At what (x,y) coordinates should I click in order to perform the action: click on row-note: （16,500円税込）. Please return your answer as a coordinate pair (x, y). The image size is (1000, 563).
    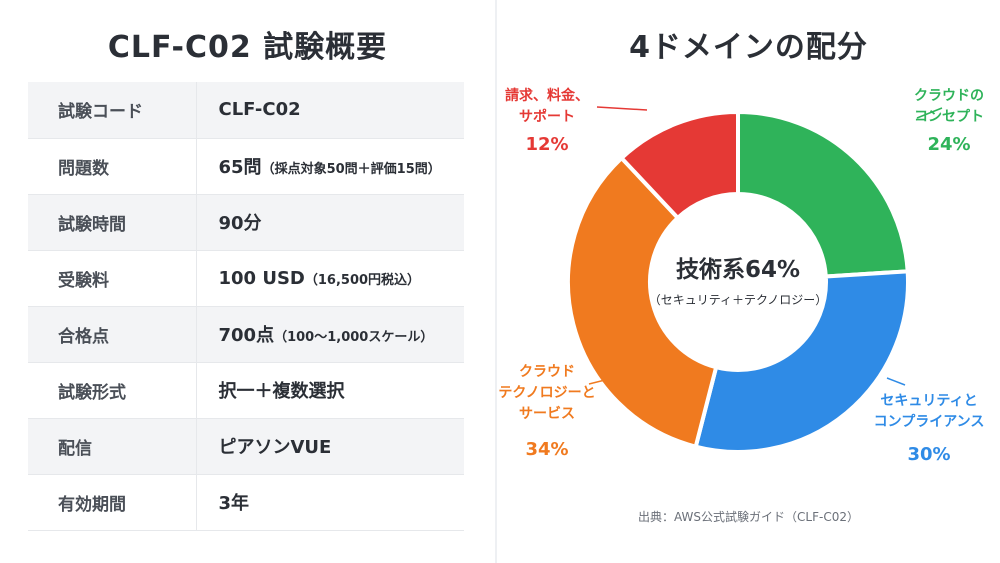
    Looking at the image, I should click on (362, 280).